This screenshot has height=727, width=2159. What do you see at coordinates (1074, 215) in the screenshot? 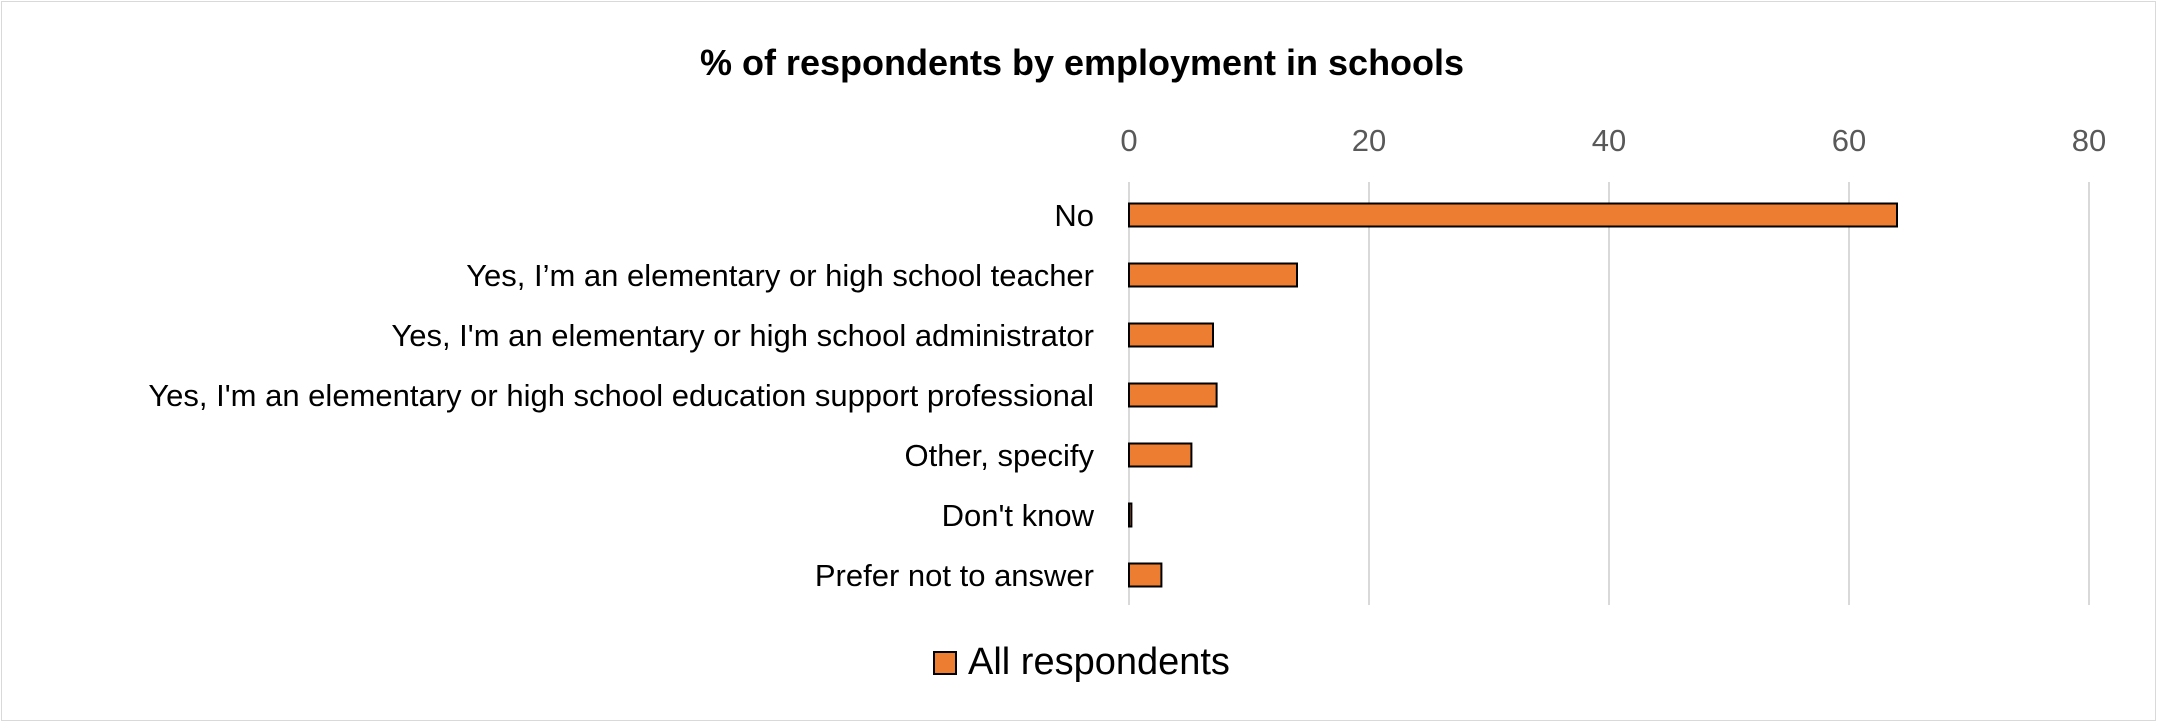
I see `category-label: No` at bounding box center [1074, 215].